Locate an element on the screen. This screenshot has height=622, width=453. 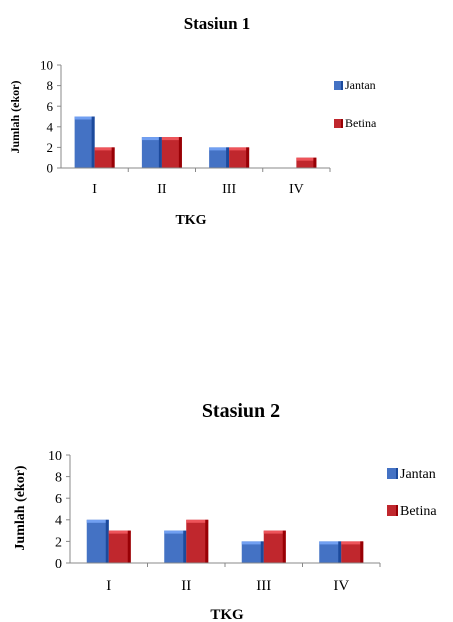
chart-title: Stasiun 1 is located at coordinates (217, 23).